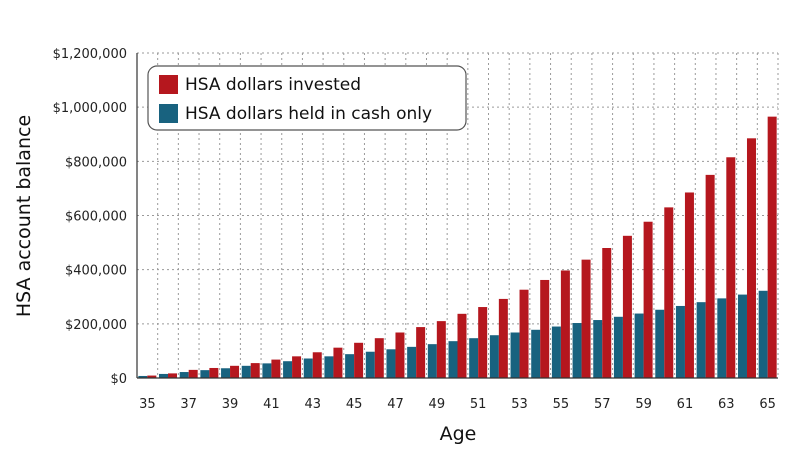 The height and width of the screenshot is (450, 800). I want to click on x-tick-label: 47, so click(395, 404).